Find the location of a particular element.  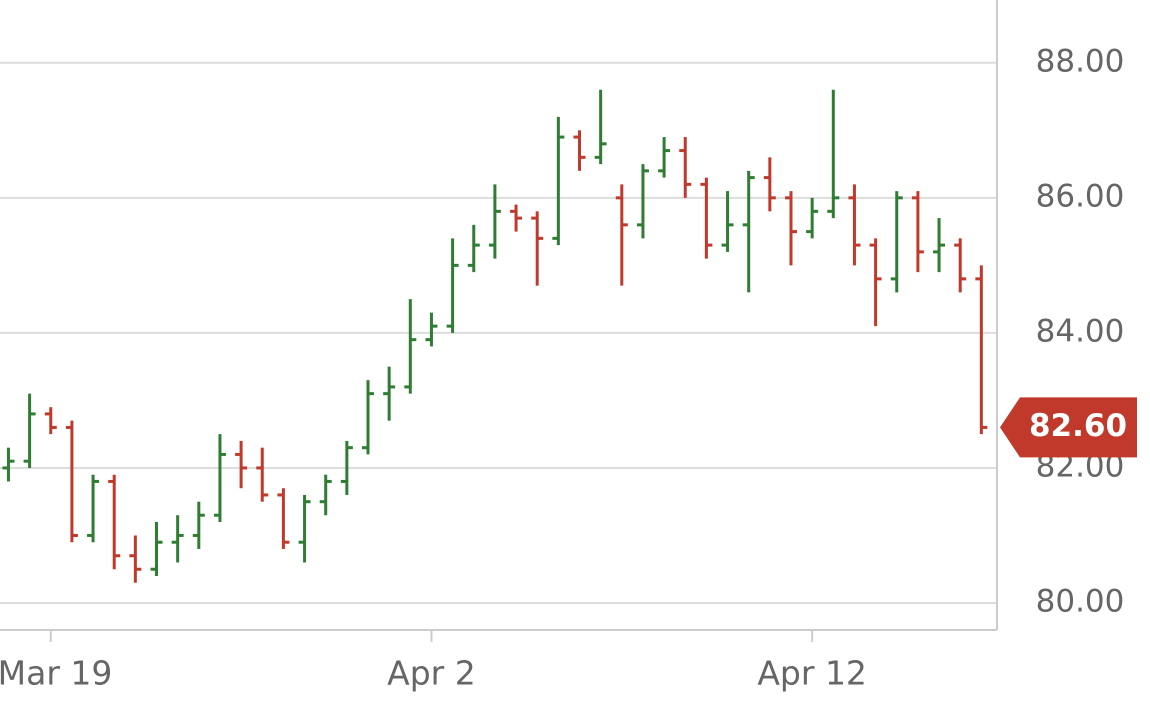

y-tick-label: 84.00 is located at coordinates (1080, 331).